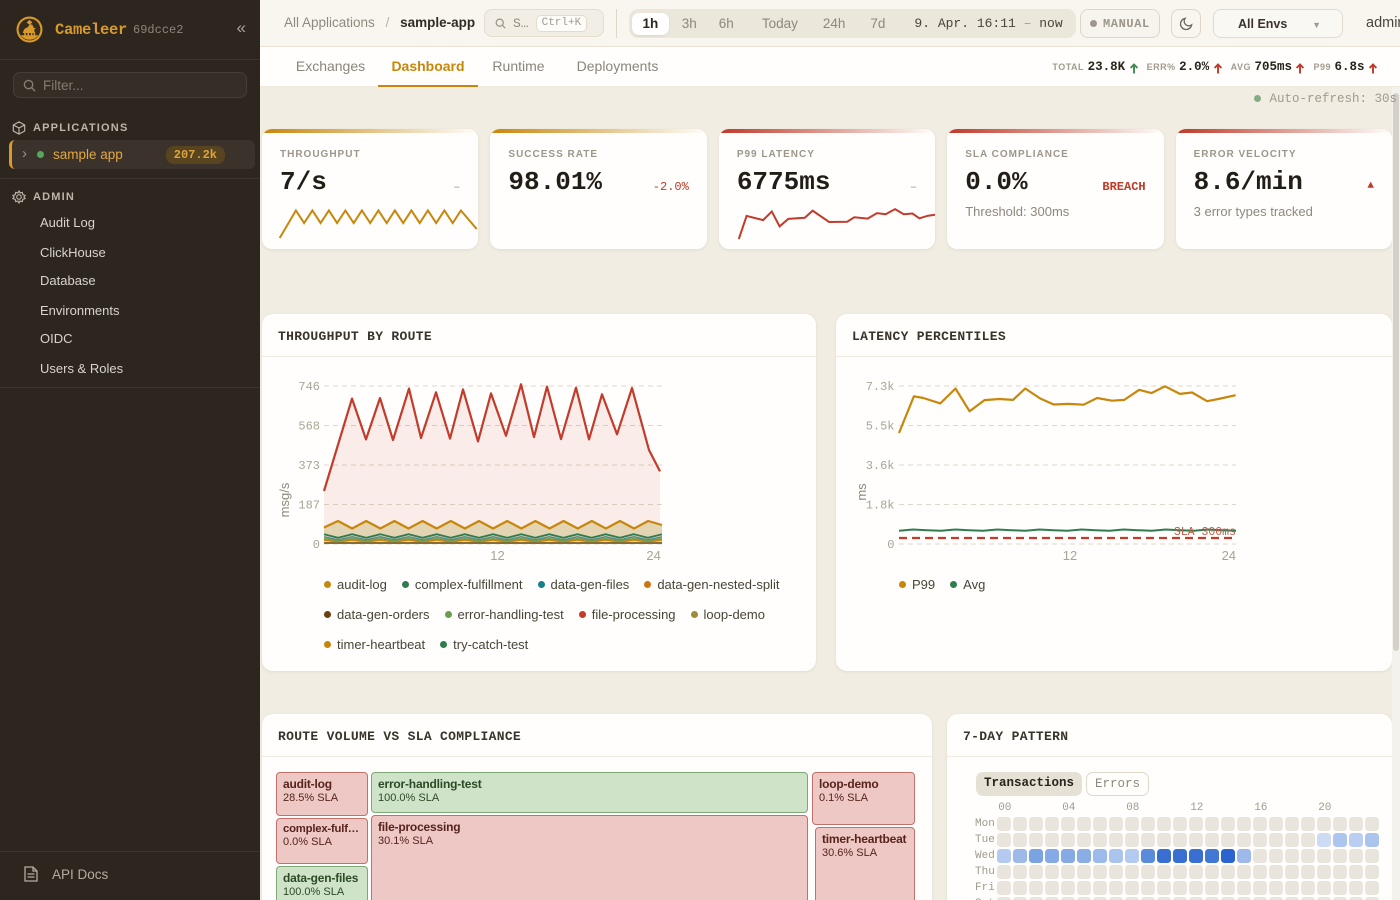 This screenshot has width=1400, height=900. Describe the element at coordinates (309, 466) in the screenshot. I see `svg-text: 373` at that location.